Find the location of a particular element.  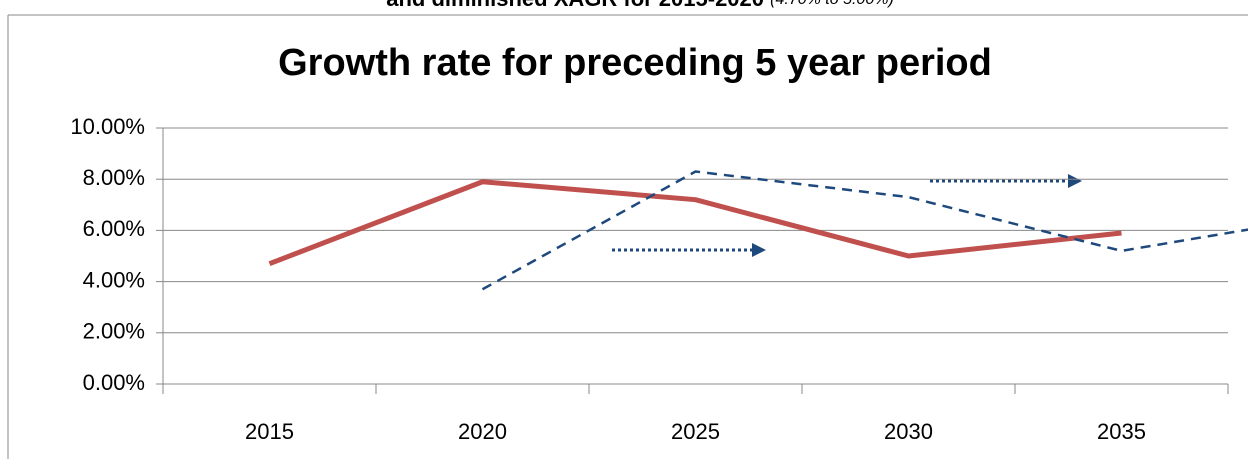

header-main: and diminished XAGR for 2015-2020 is located at coordinates (575, 5).